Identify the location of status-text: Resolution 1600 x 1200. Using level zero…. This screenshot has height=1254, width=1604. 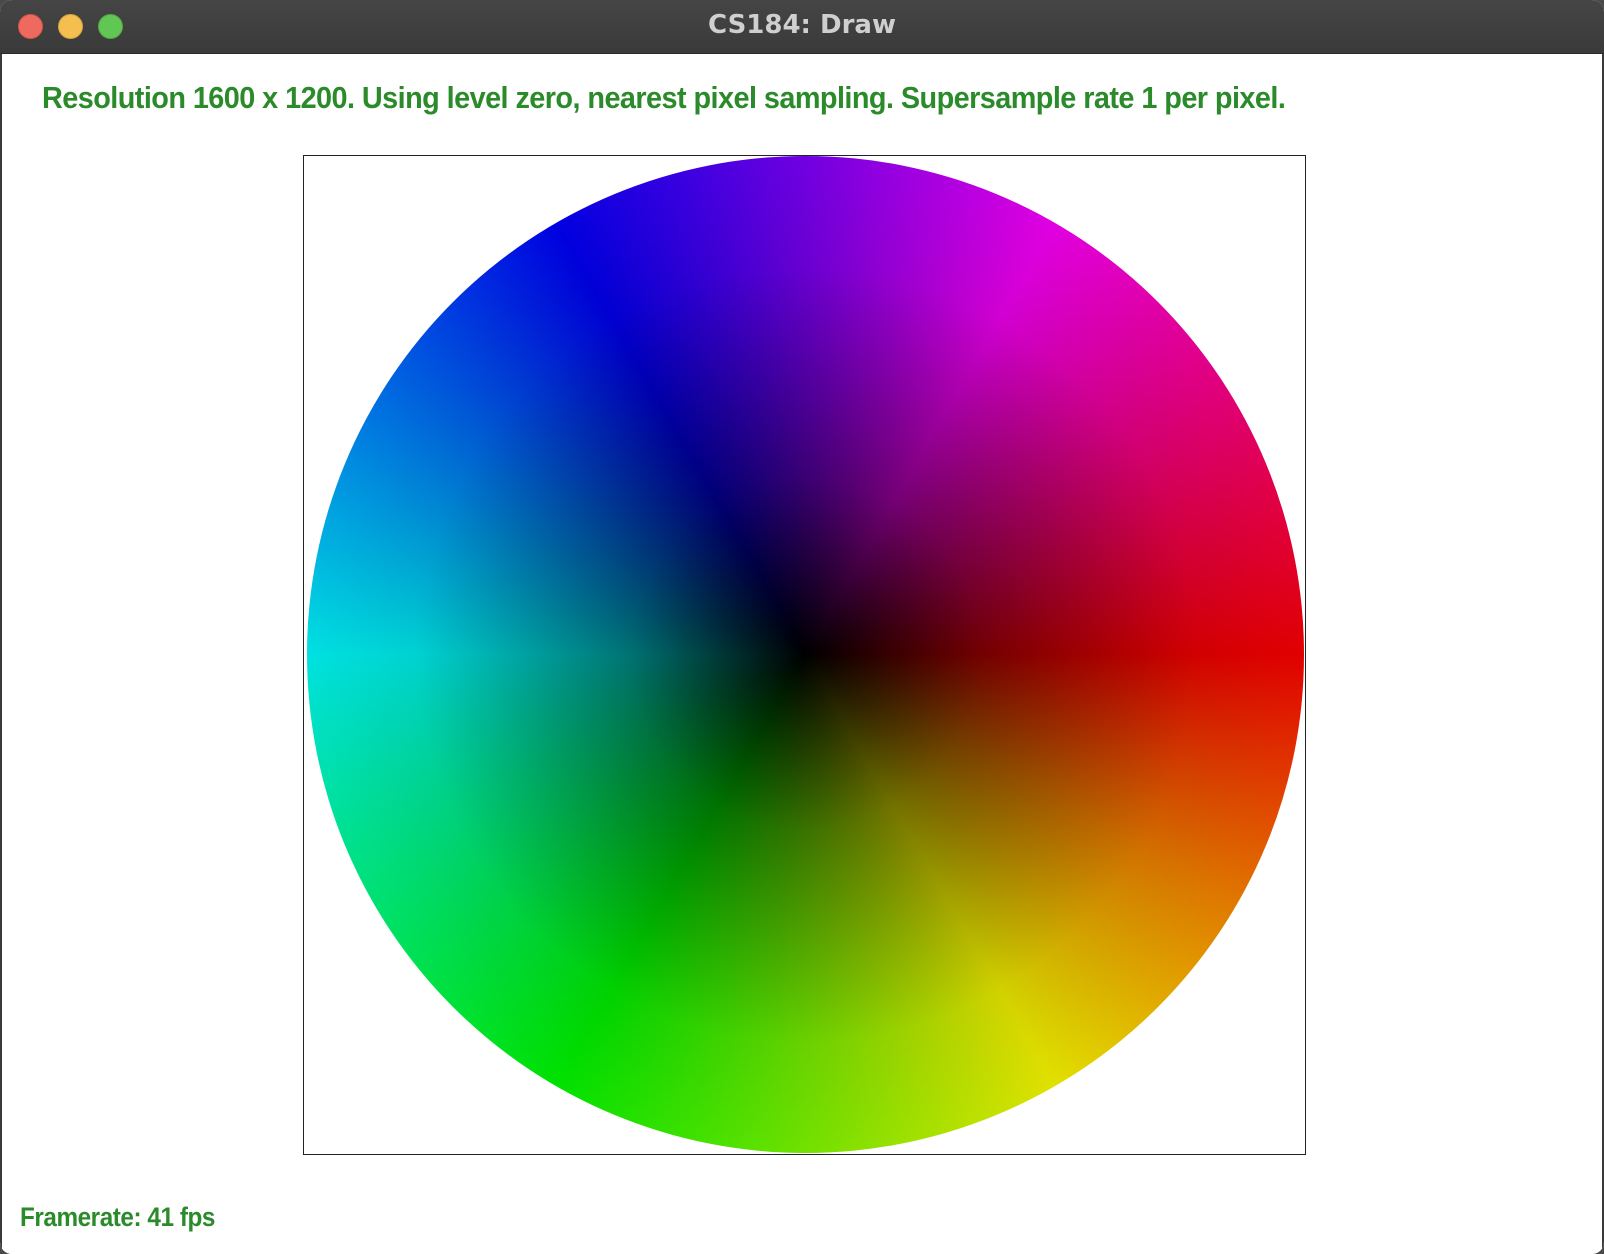
(664, 97).